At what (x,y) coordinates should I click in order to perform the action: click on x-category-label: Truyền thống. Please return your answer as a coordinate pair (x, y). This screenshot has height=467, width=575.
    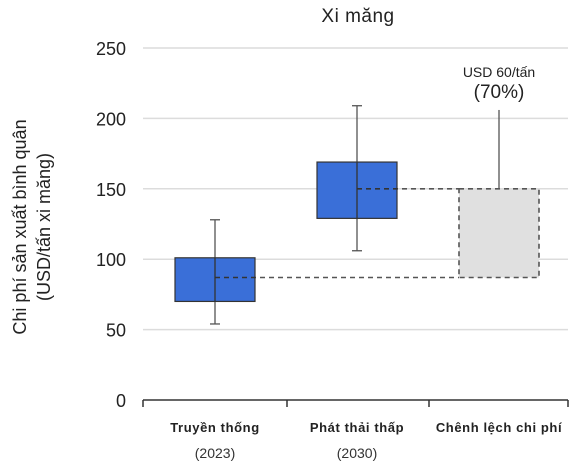
    Looking at the image, I should click on (215, 427).